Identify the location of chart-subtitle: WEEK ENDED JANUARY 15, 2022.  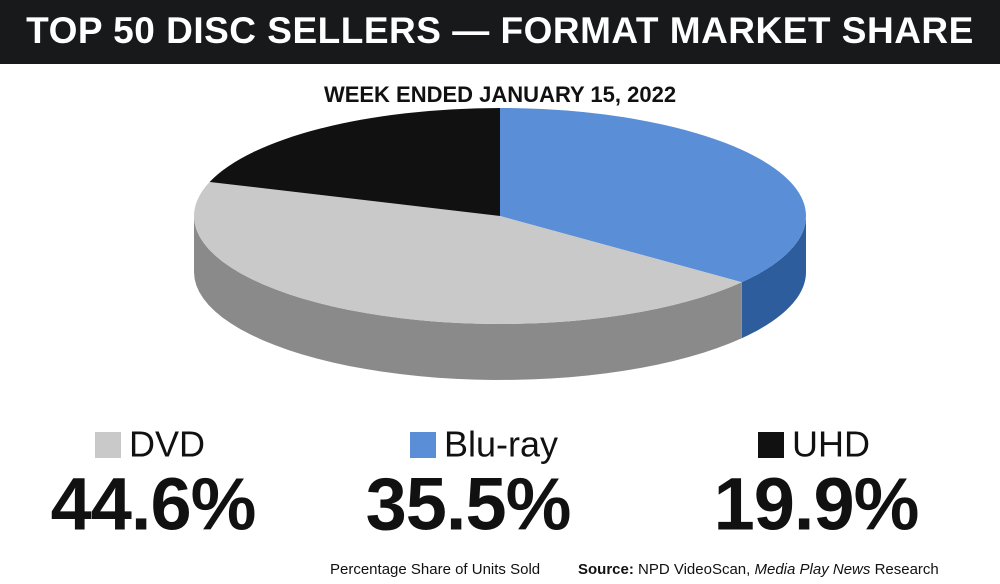
(500, 94).